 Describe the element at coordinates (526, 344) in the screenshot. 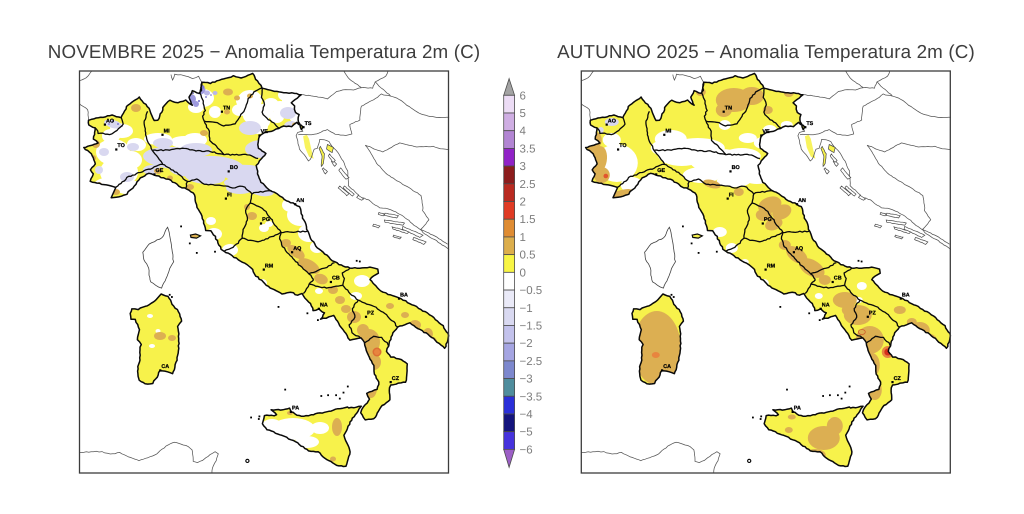

I see `svg-text: −2` at that location.